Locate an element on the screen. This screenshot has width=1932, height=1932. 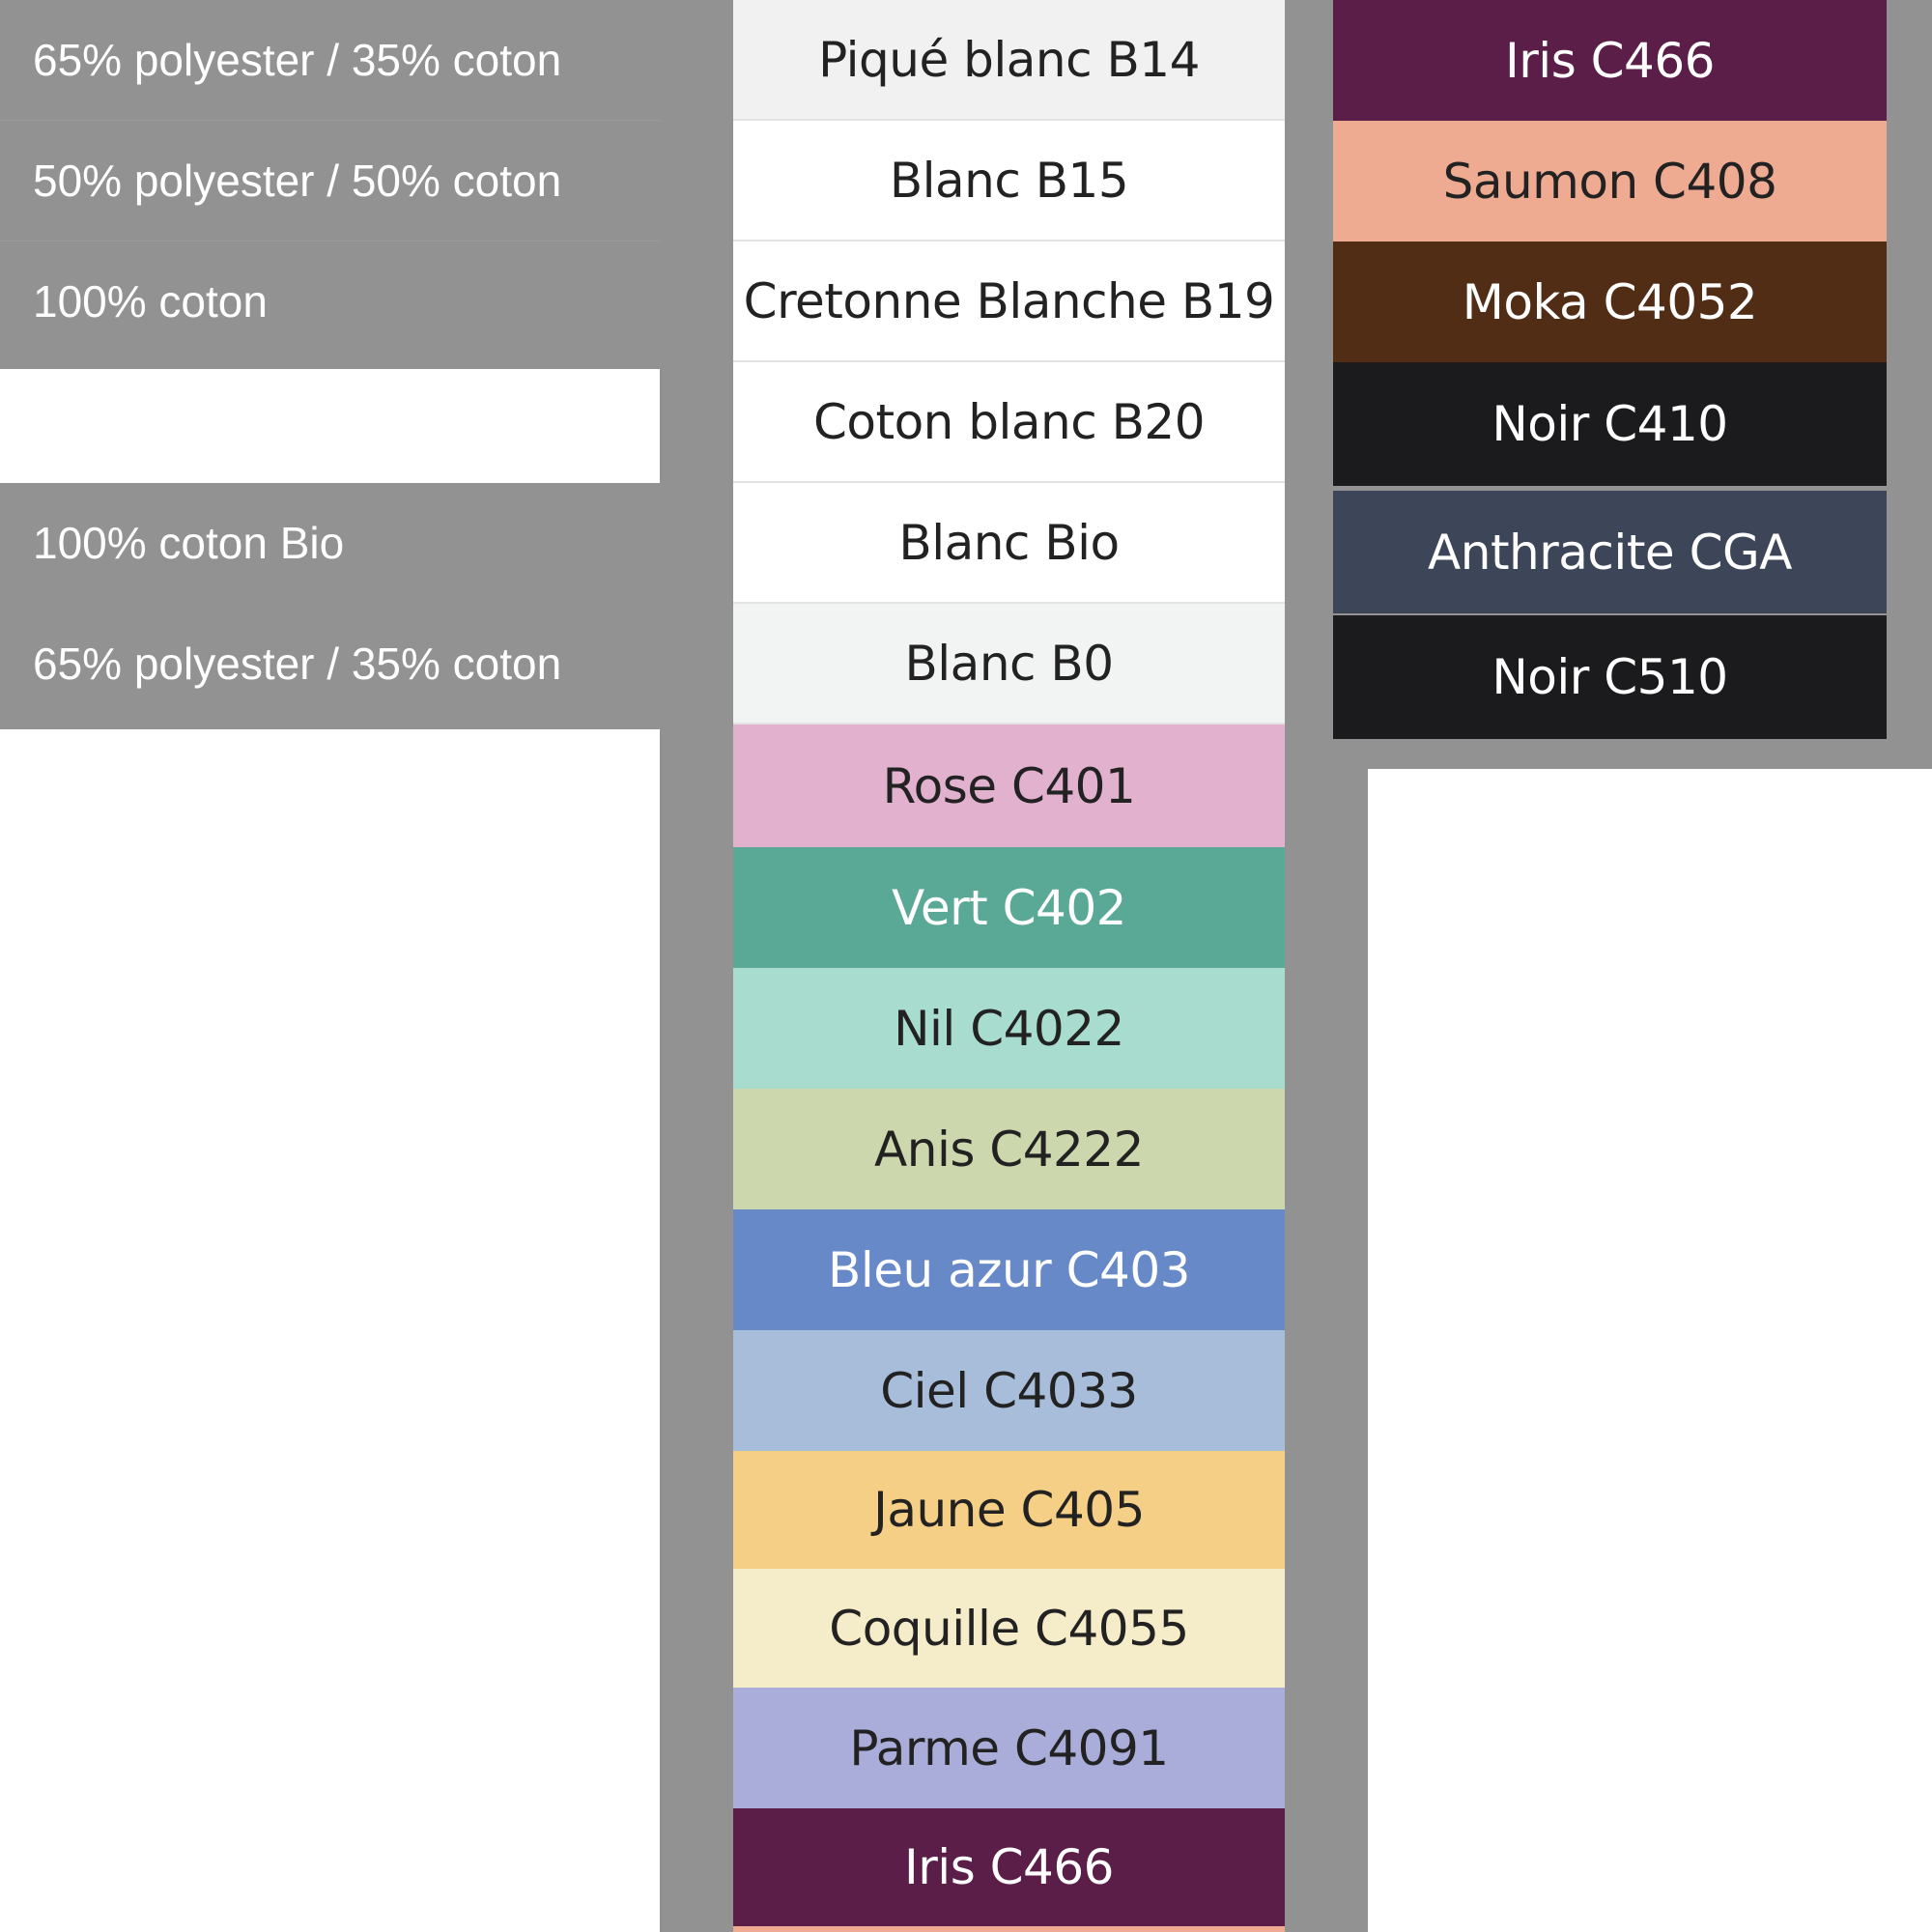
color-swatch: Noir C410 is located at coordinates (1610, 424).